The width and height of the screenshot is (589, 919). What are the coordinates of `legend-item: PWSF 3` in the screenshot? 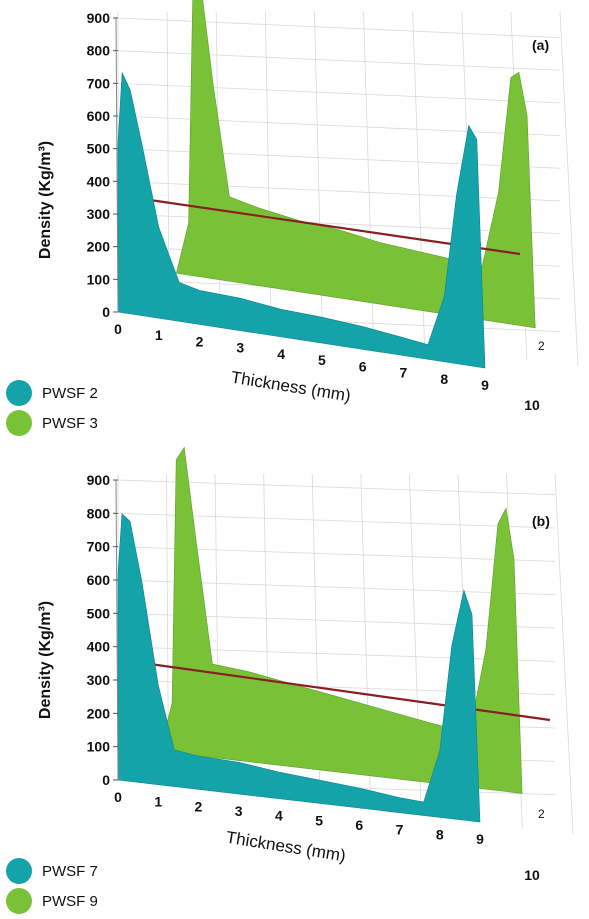 It's located at (52, 423).